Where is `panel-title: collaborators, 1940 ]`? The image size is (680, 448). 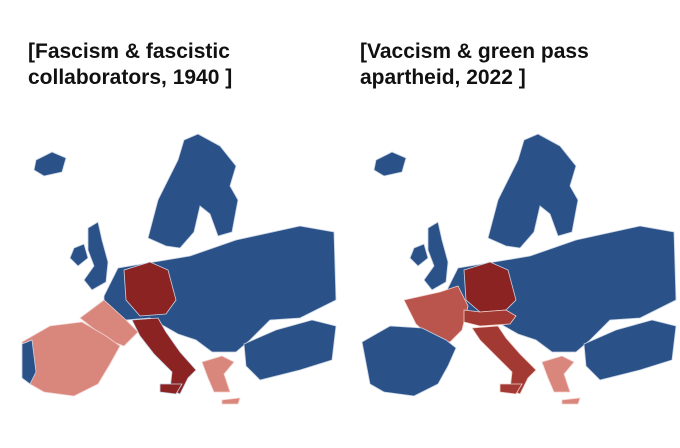
panel-title: collaborators, 1940 ] is located at coordinates (130, 77).